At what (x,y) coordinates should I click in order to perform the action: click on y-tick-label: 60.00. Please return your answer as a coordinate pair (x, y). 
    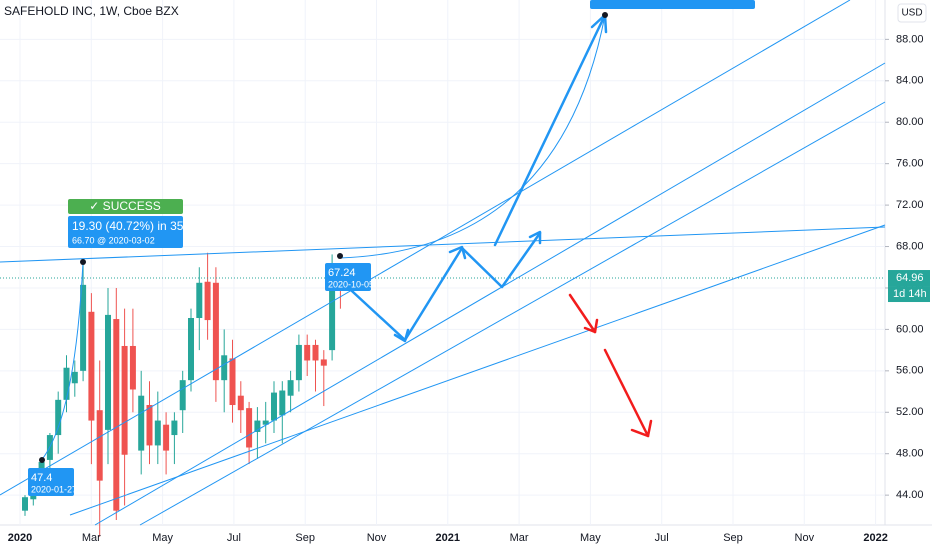
    Looking at the image, I should click on (910, 329).